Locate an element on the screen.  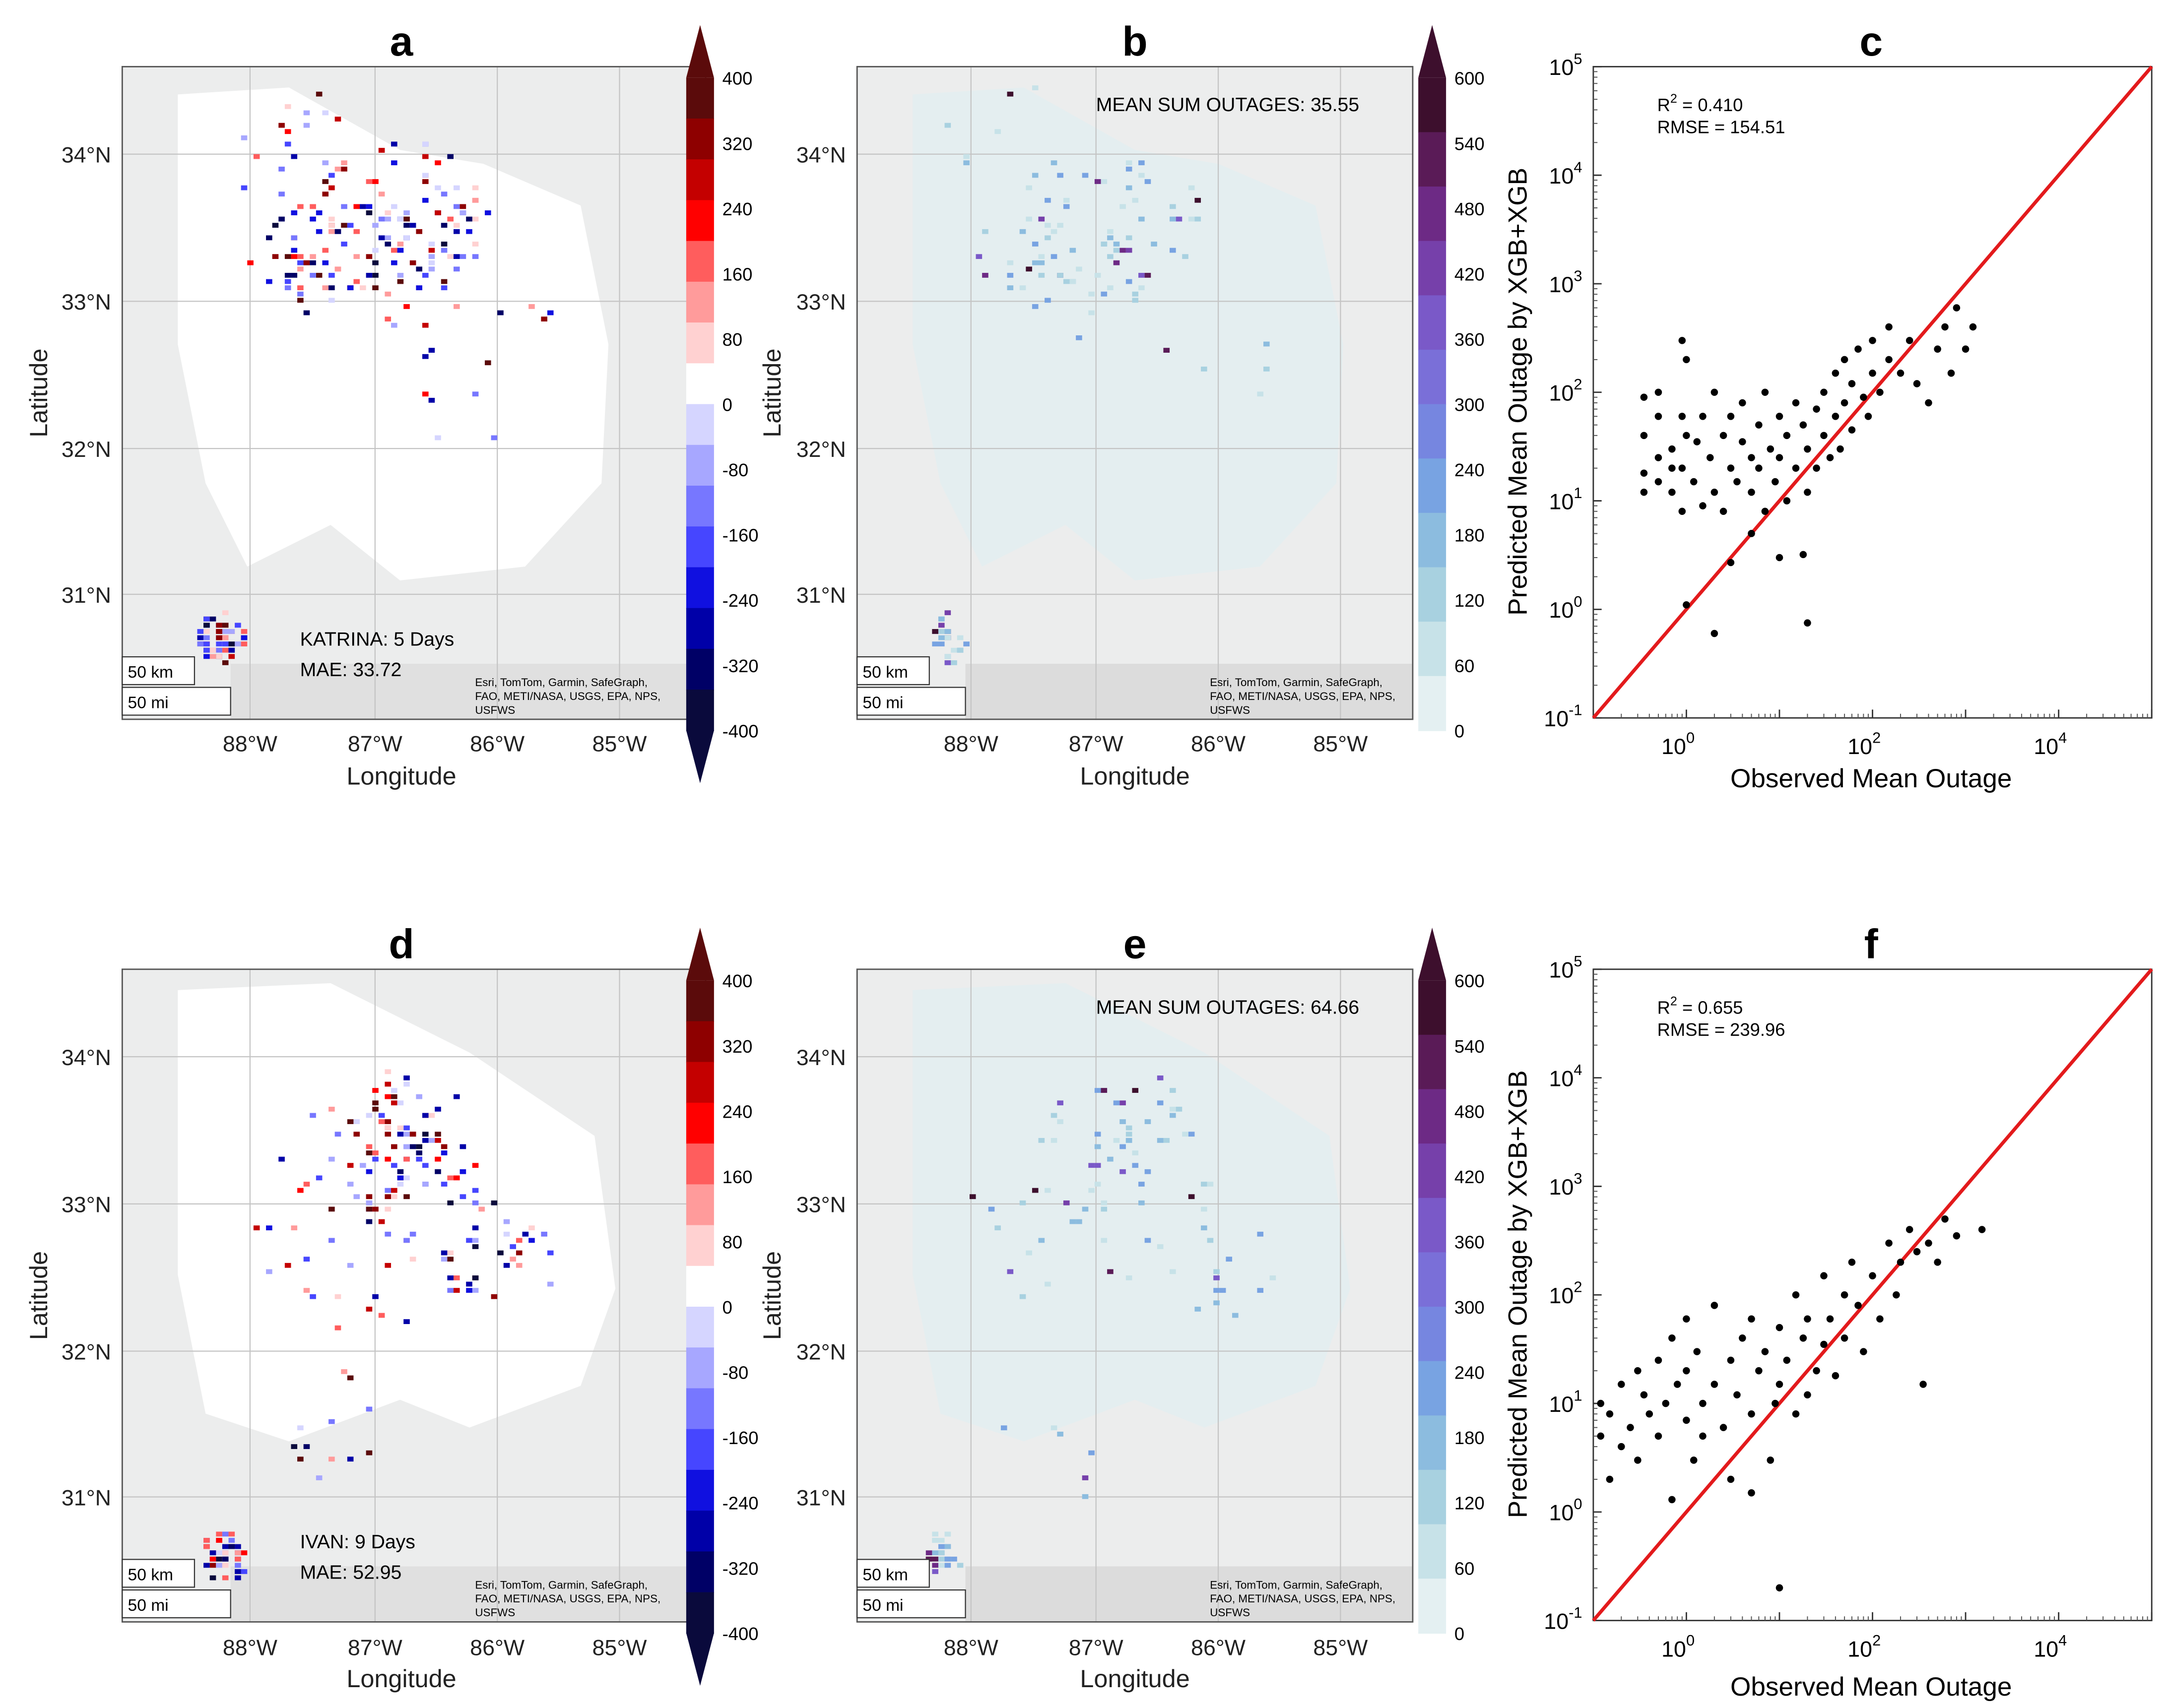
colorbar-tick-label: 80 is located at coordinates (732, 1242).